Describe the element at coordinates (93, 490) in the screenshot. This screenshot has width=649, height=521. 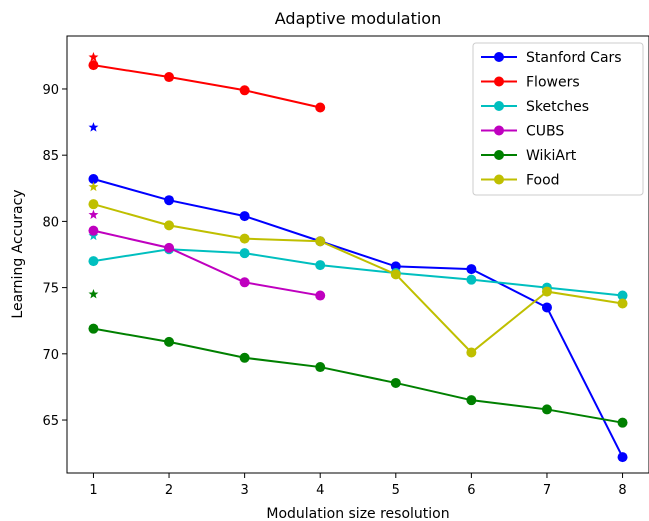
I see `x-tick-label: 1` at that location.